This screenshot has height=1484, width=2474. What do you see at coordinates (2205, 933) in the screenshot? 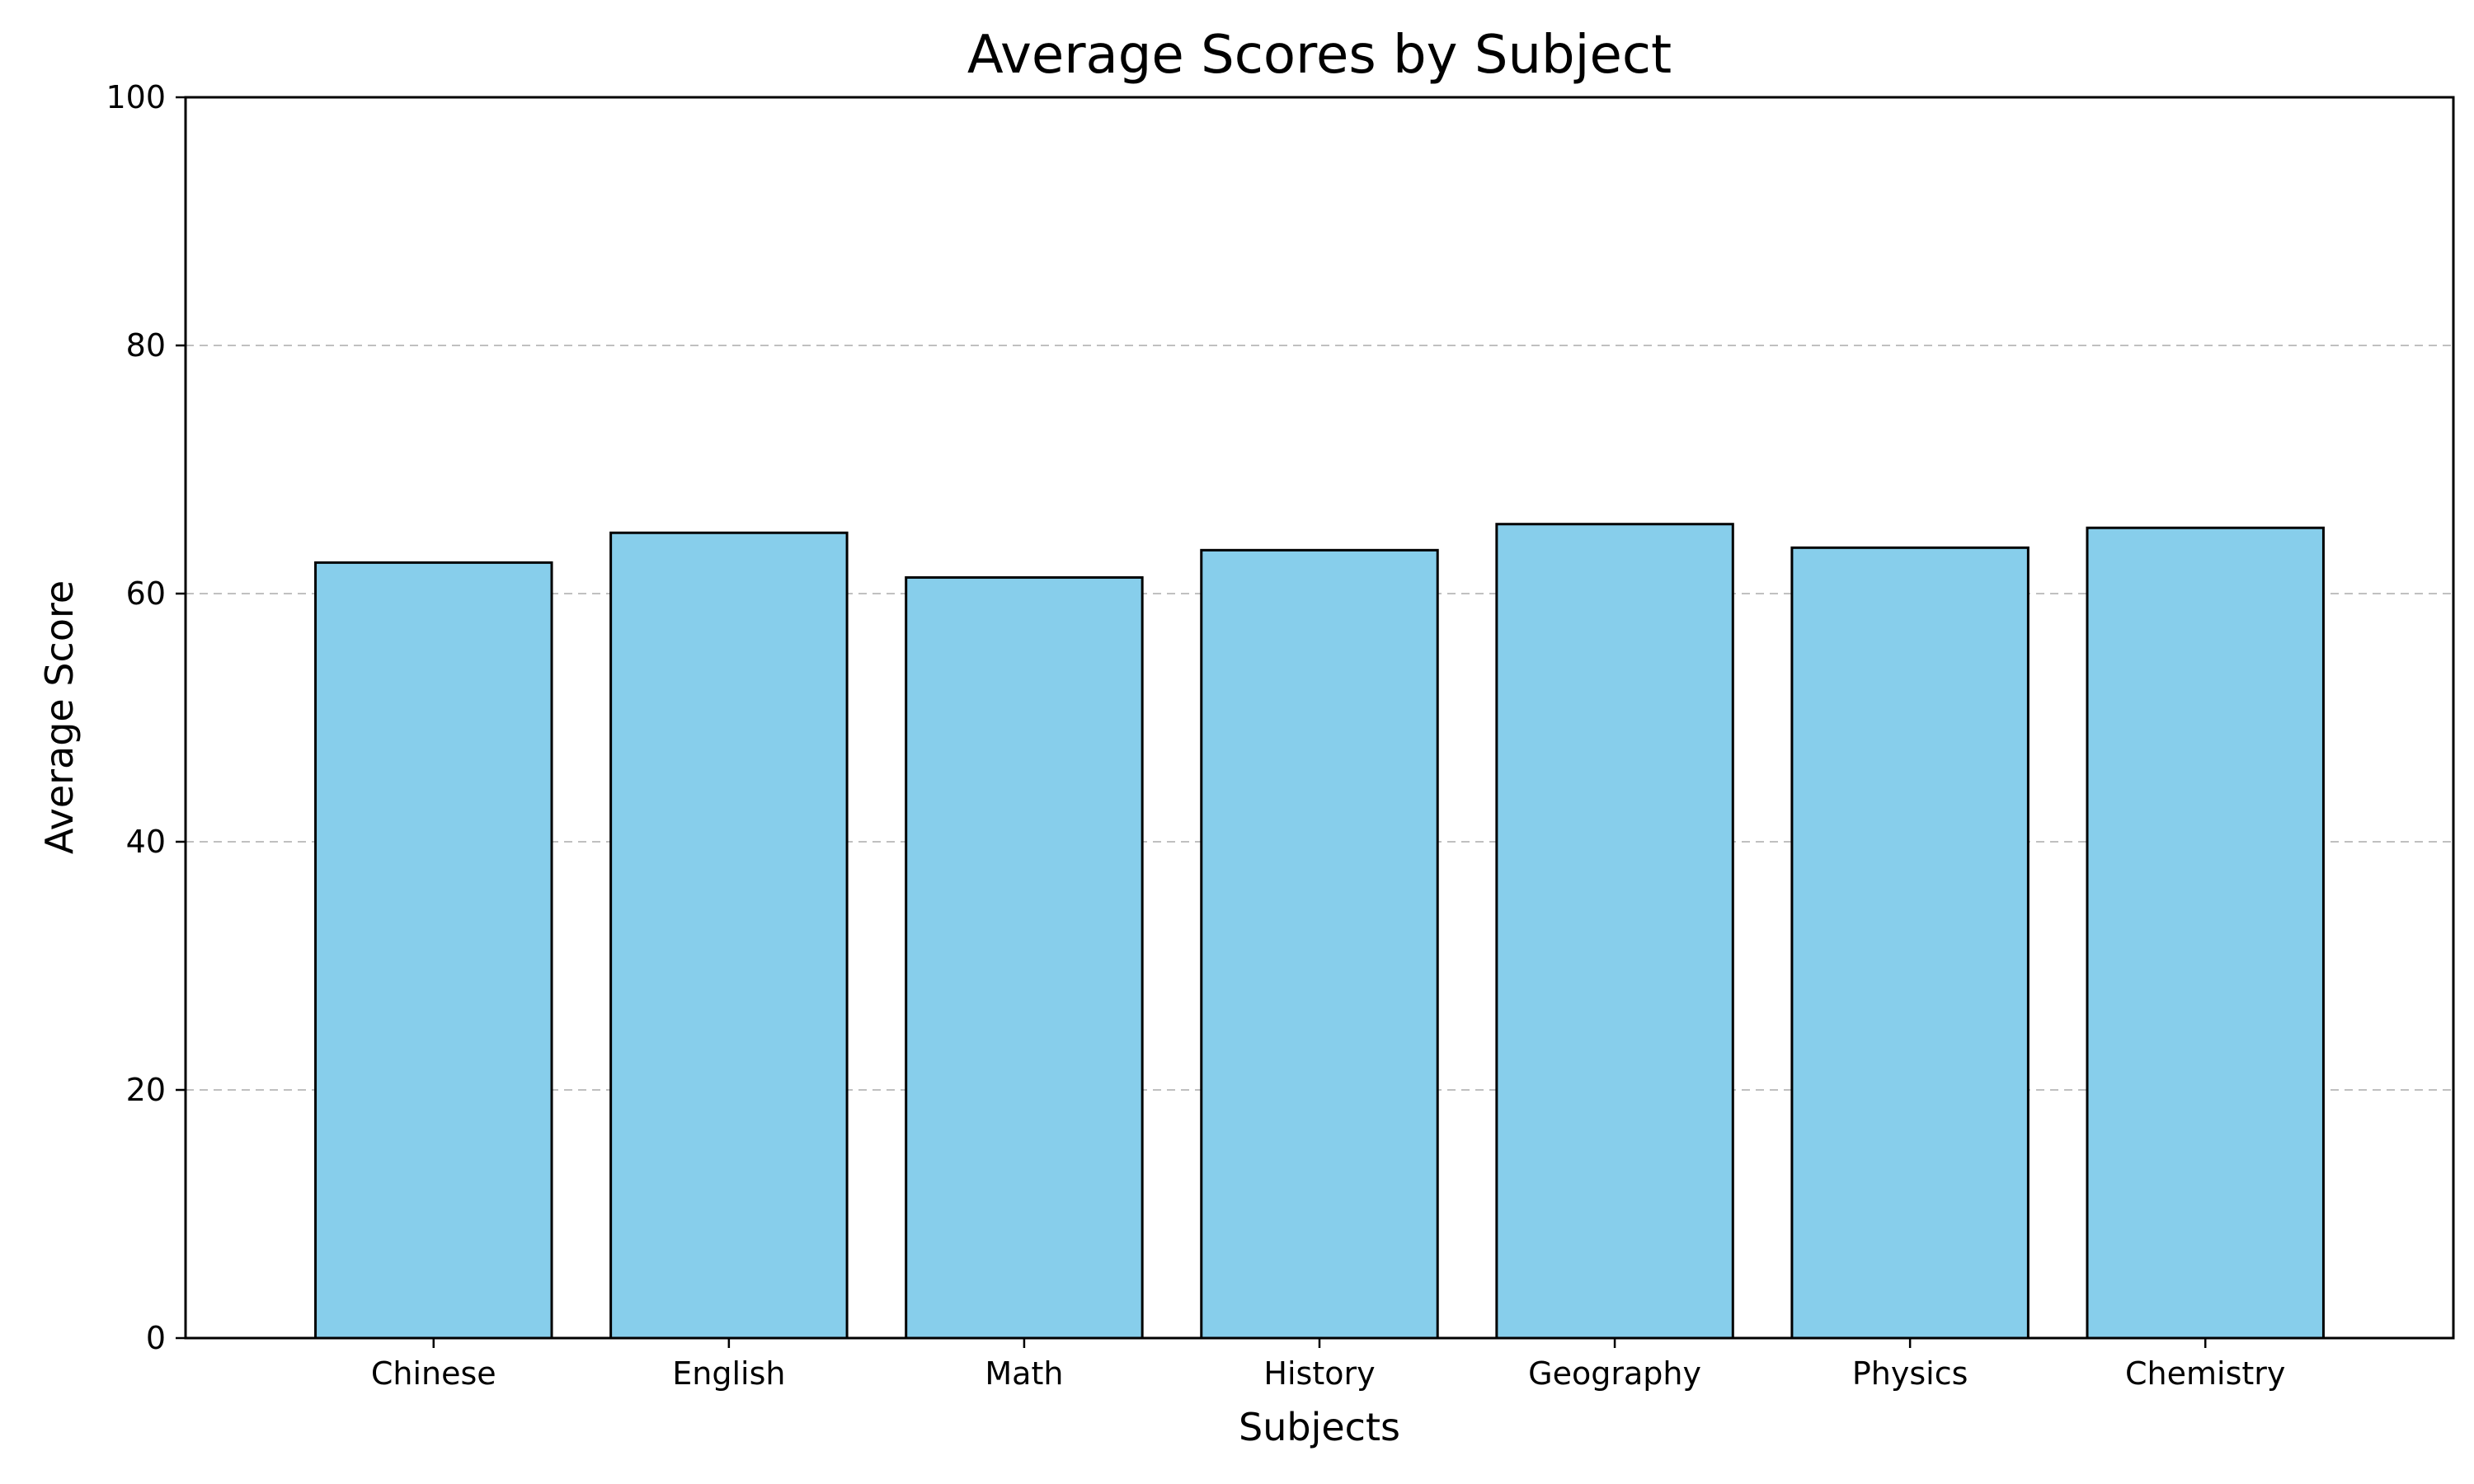
I see `bar-chemistry` at bounding box center [2205, 933].